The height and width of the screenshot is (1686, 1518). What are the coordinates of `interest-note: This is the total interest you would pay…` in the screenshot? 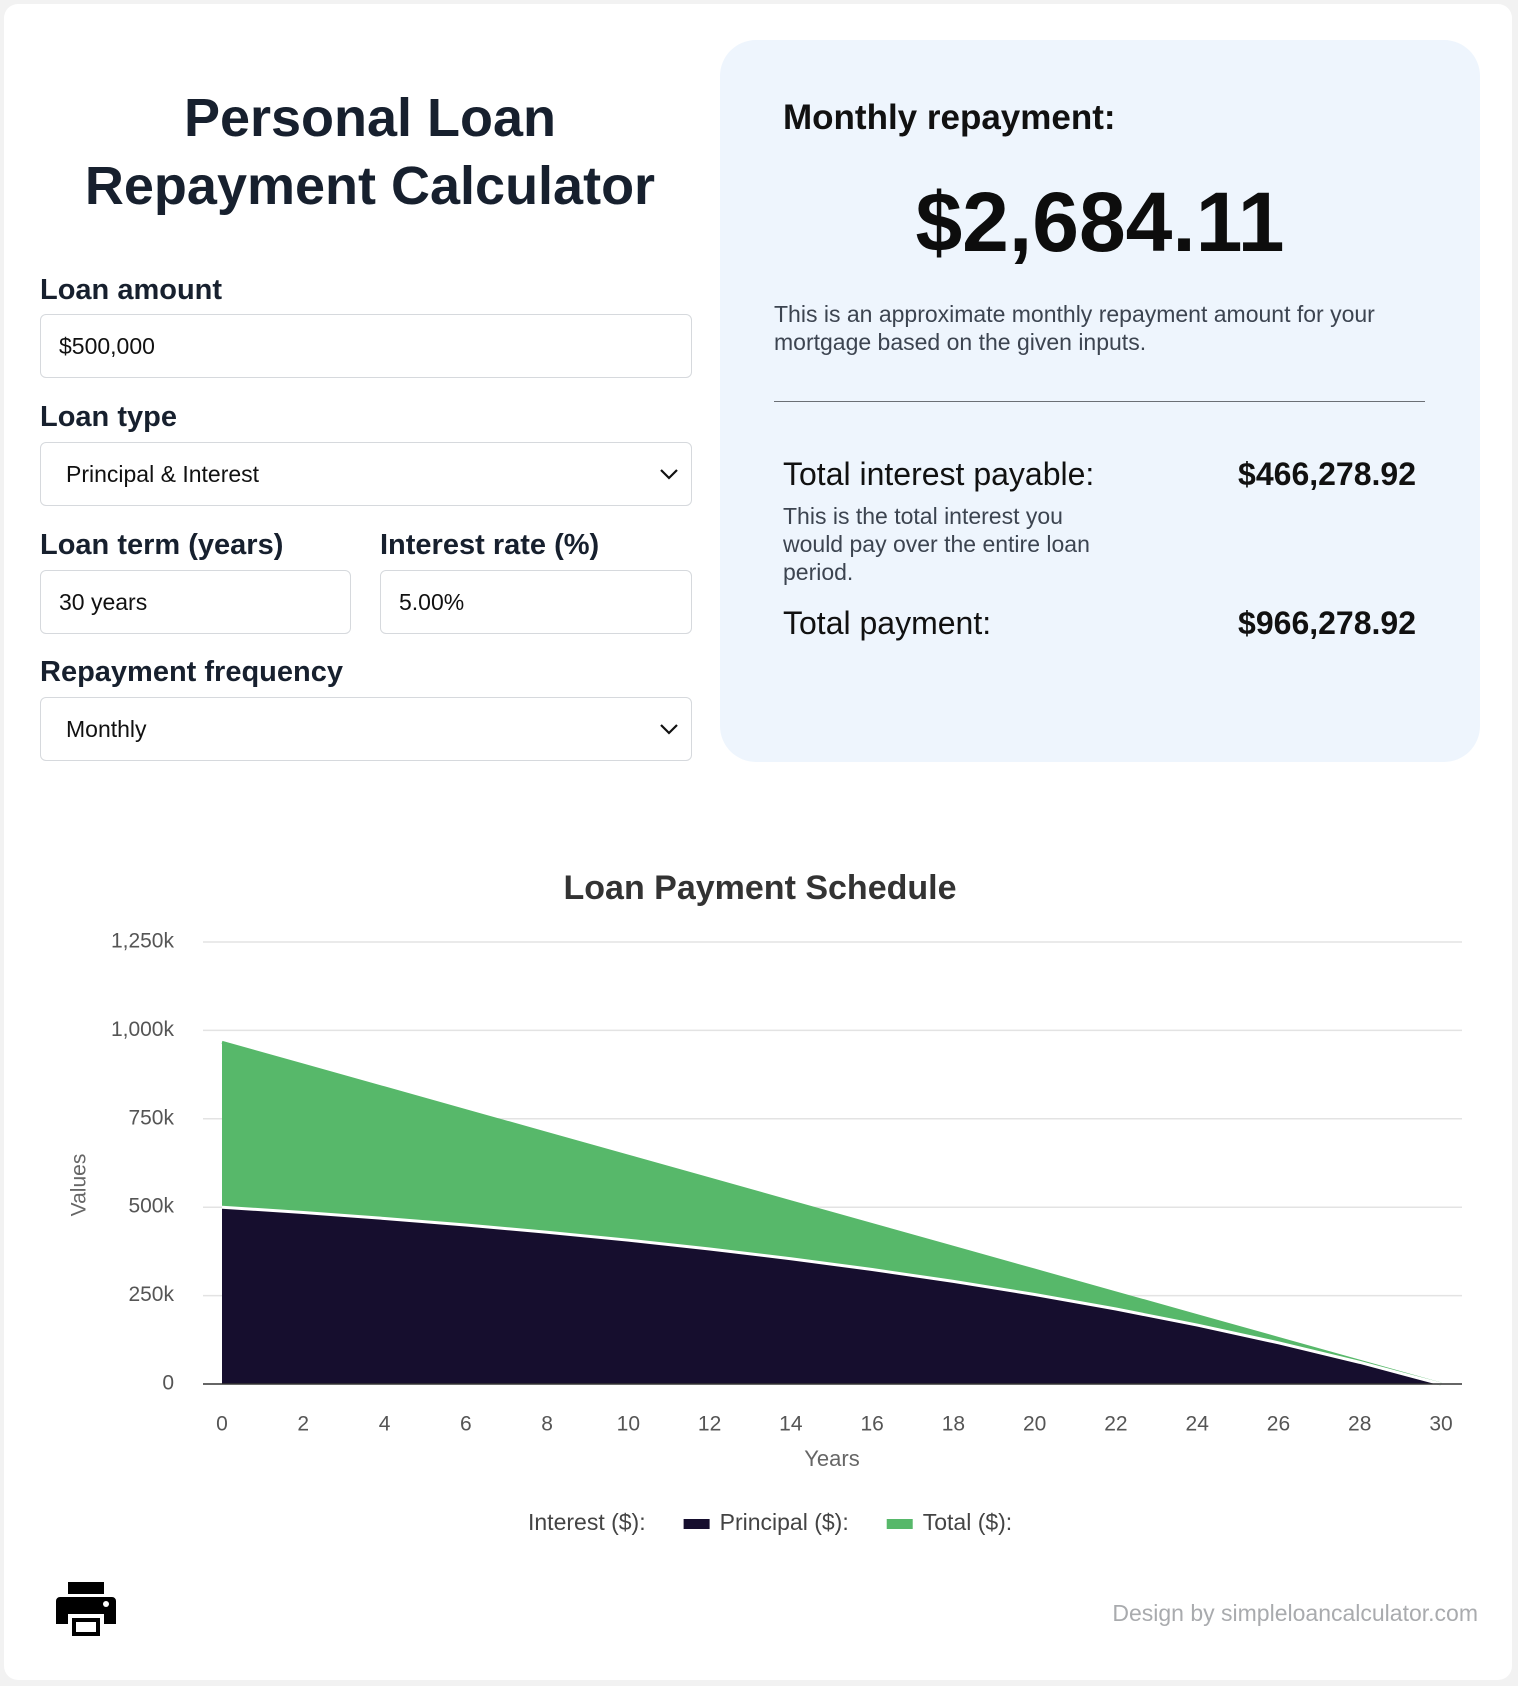 It's located at (936, 544).